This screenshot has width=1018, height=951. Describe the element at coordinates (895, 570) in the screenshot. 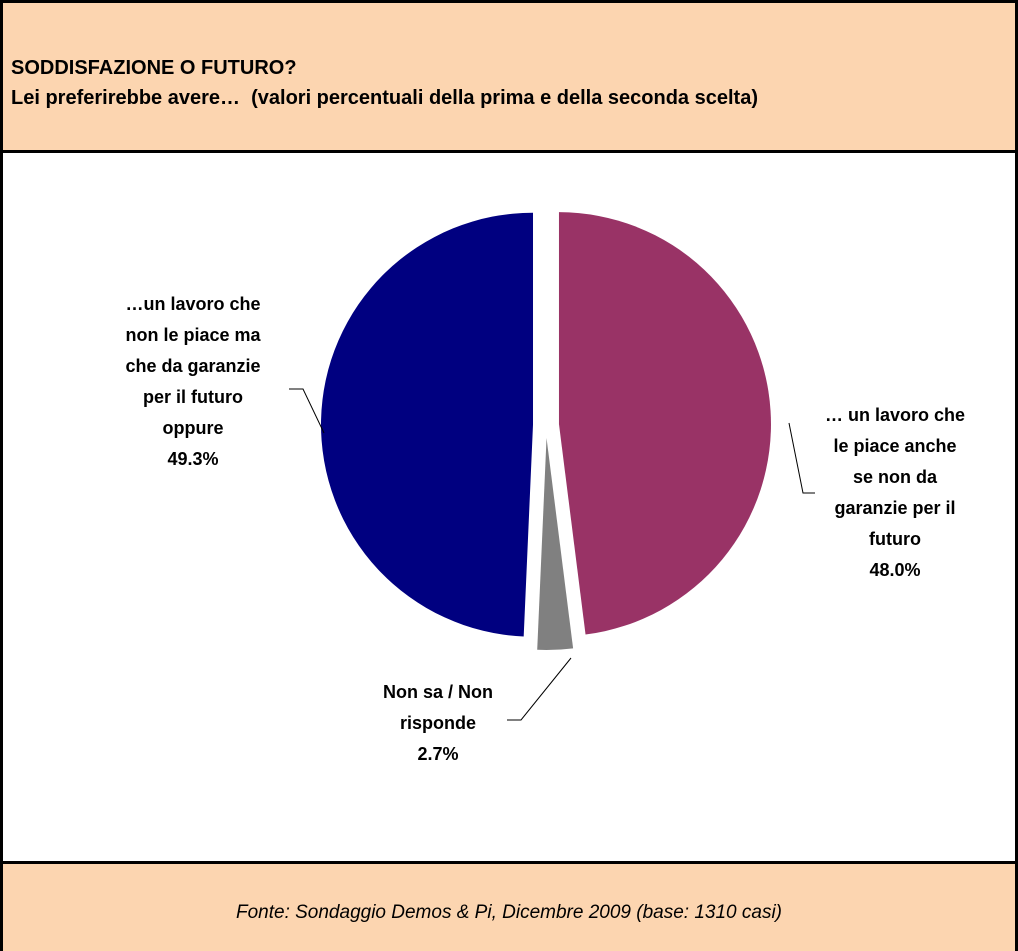

I see `value-label: 48.0%` at that location.